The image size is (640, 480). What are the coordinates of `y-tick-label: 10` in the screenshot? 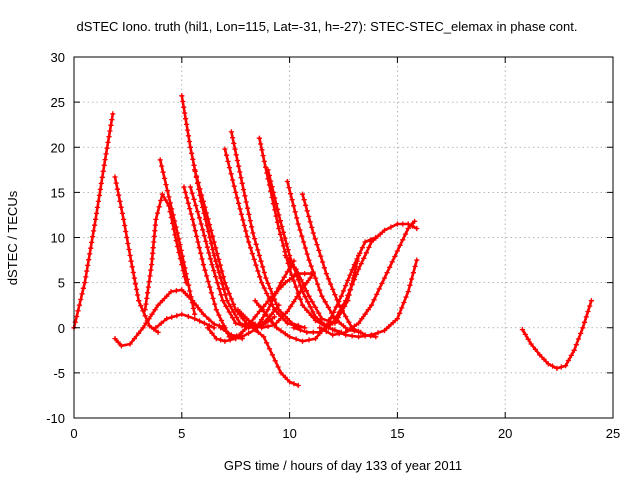 It's located at (58, 238).